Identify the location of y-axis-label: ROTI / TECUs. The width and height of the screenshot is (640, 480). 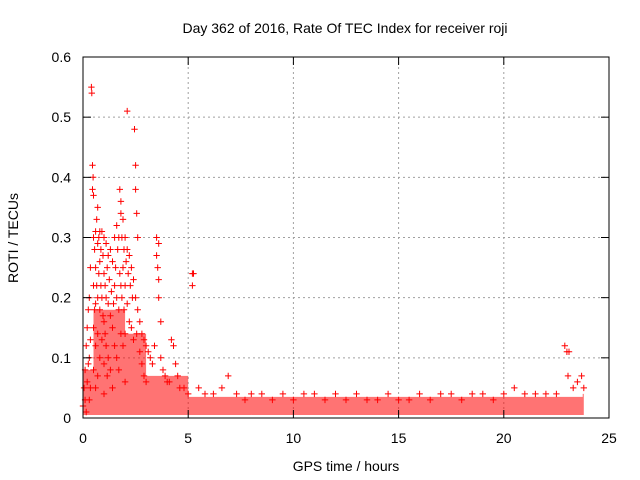
(13, 238).